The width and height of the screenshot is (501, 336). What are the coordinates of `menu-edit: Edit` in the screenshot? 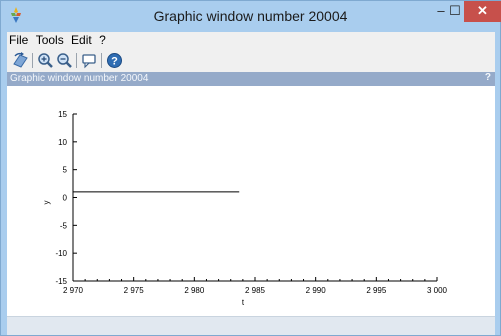 It's located at (81, 40).